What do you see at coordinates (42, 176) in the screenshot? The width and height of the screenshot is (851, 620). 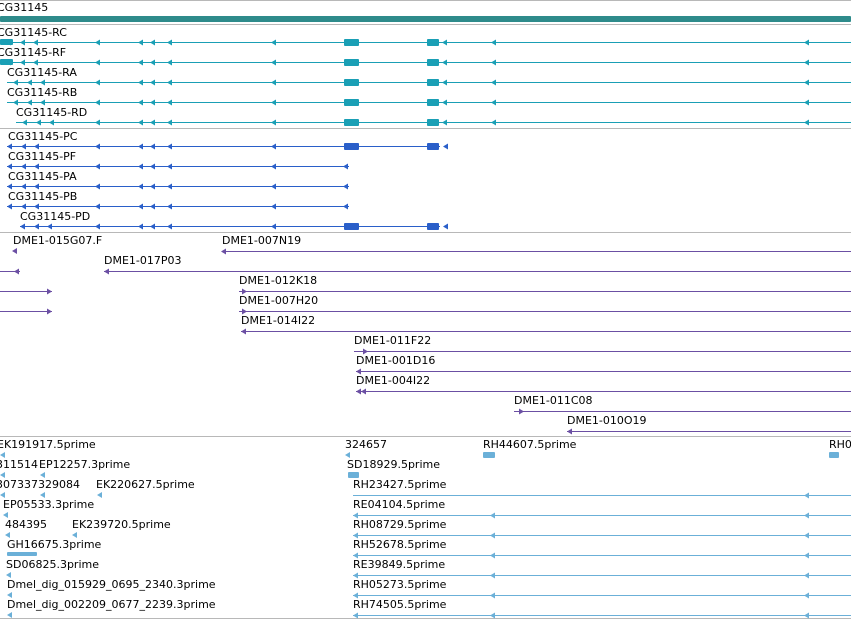 I see `protein-label: CG31145-PA` at bounding box center [42, 176].